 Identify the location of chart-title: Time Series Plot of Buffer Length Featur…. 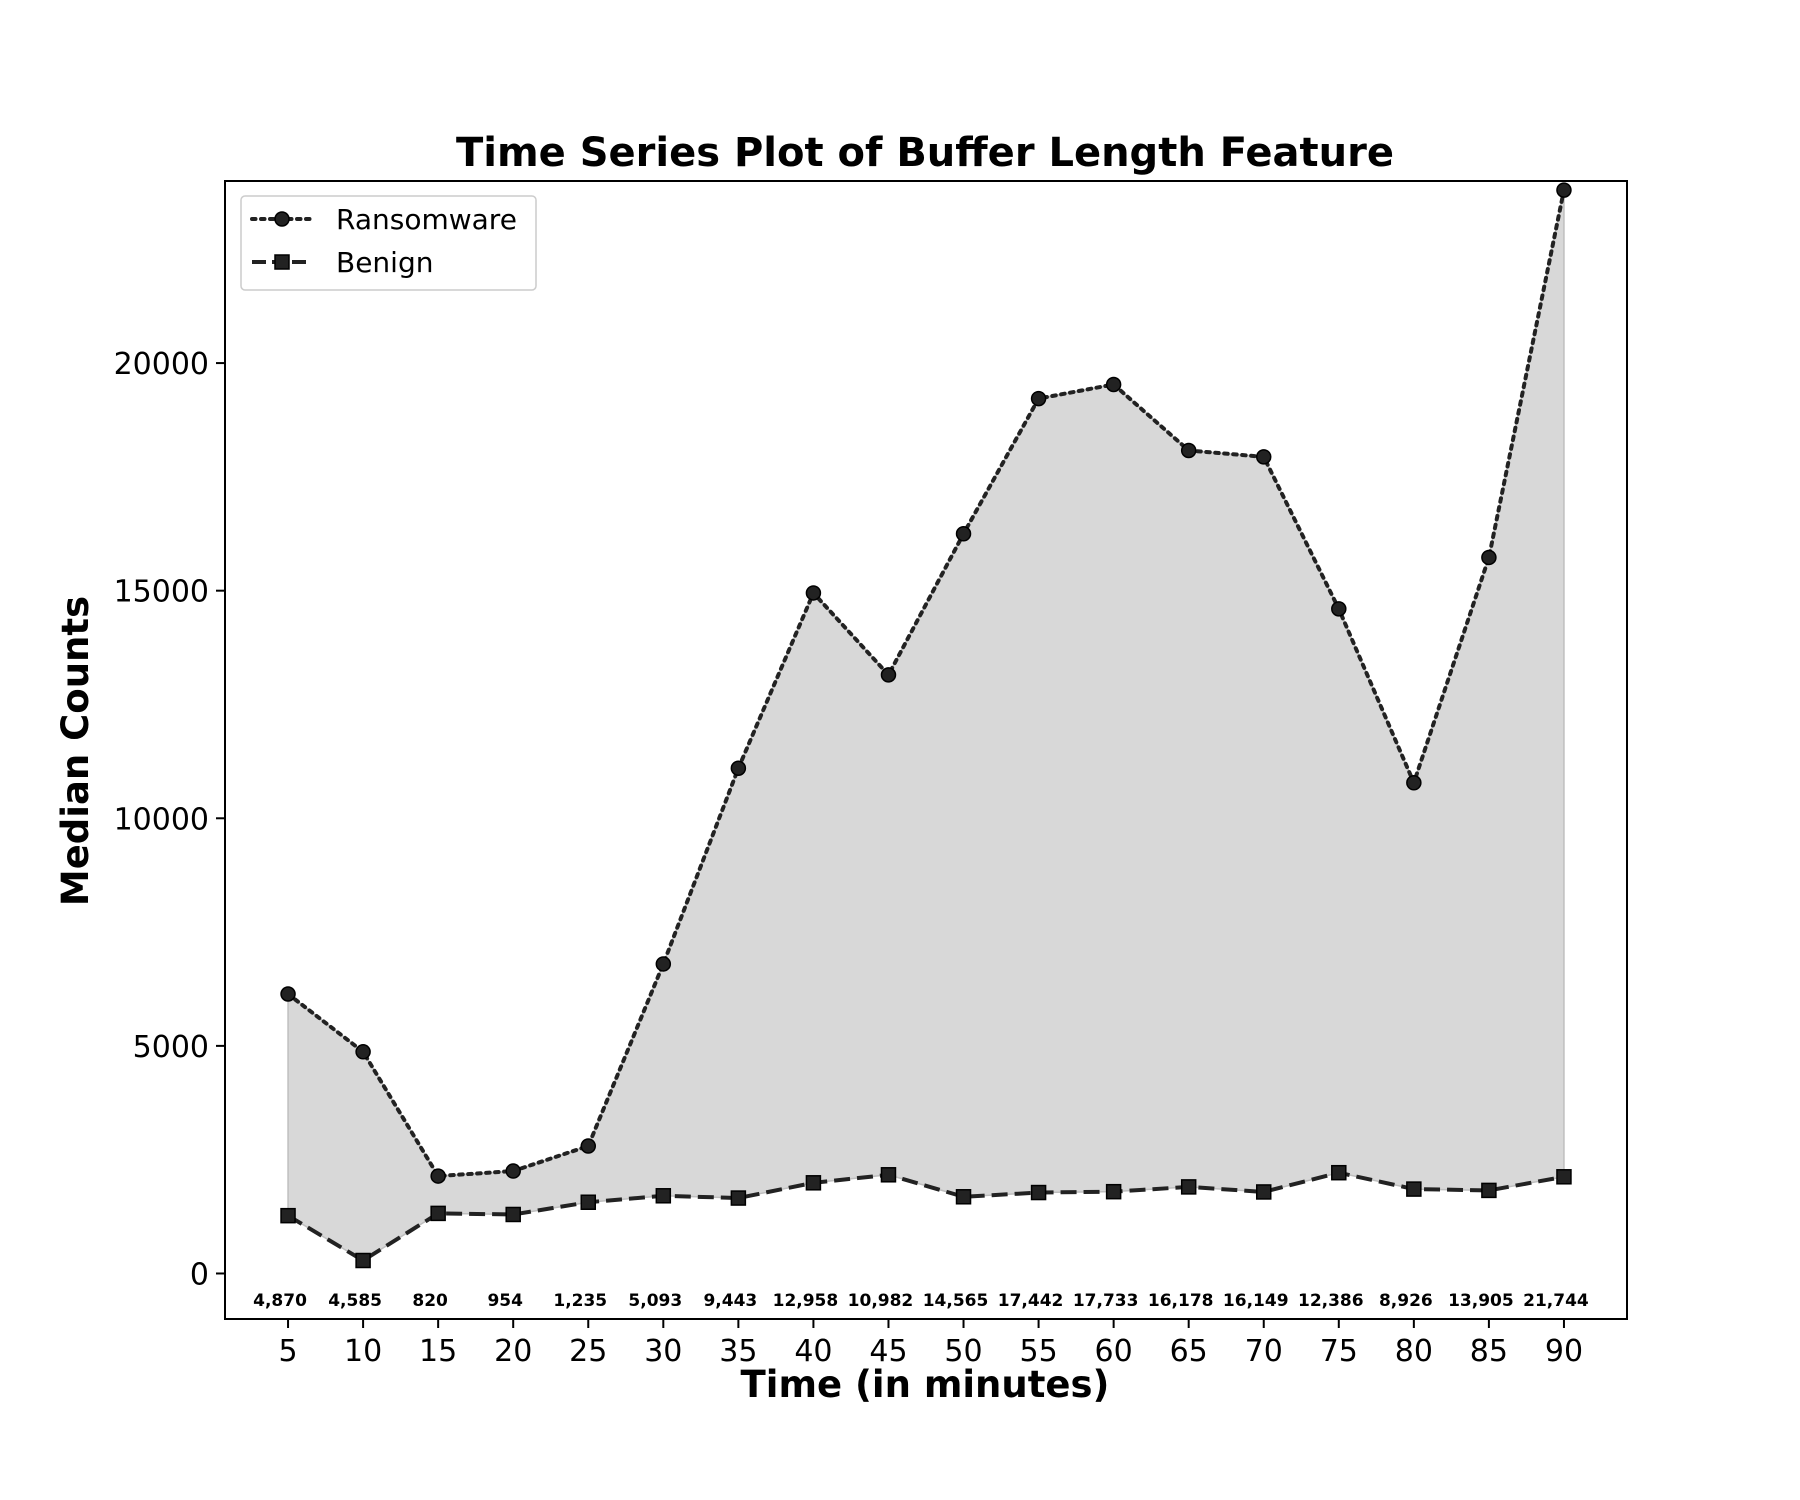
(925, 153).